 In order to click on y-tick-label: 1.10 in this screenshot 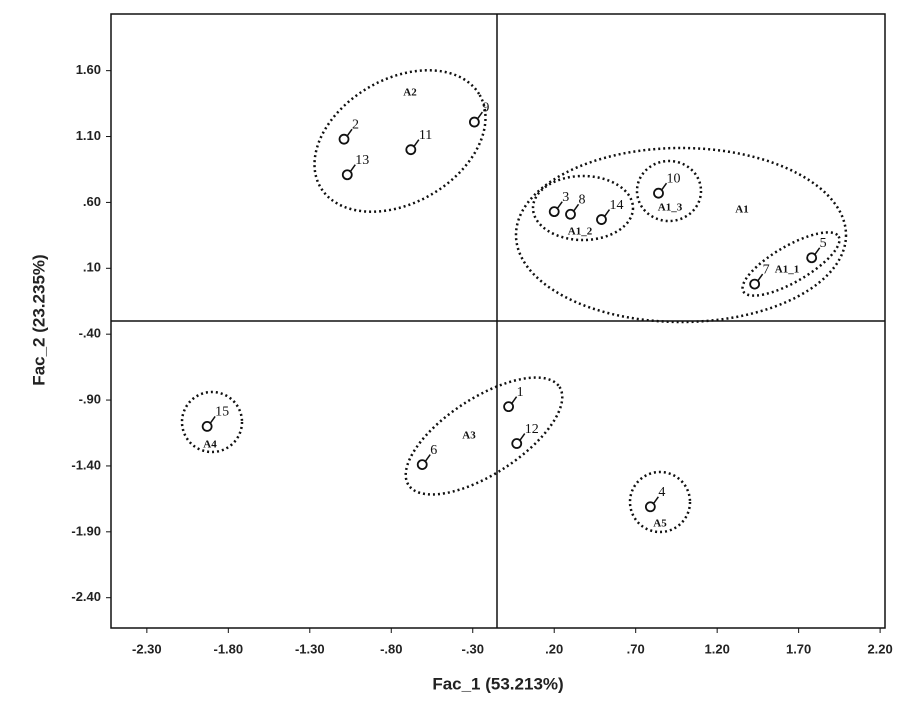, I will do `click(88, 135)`.